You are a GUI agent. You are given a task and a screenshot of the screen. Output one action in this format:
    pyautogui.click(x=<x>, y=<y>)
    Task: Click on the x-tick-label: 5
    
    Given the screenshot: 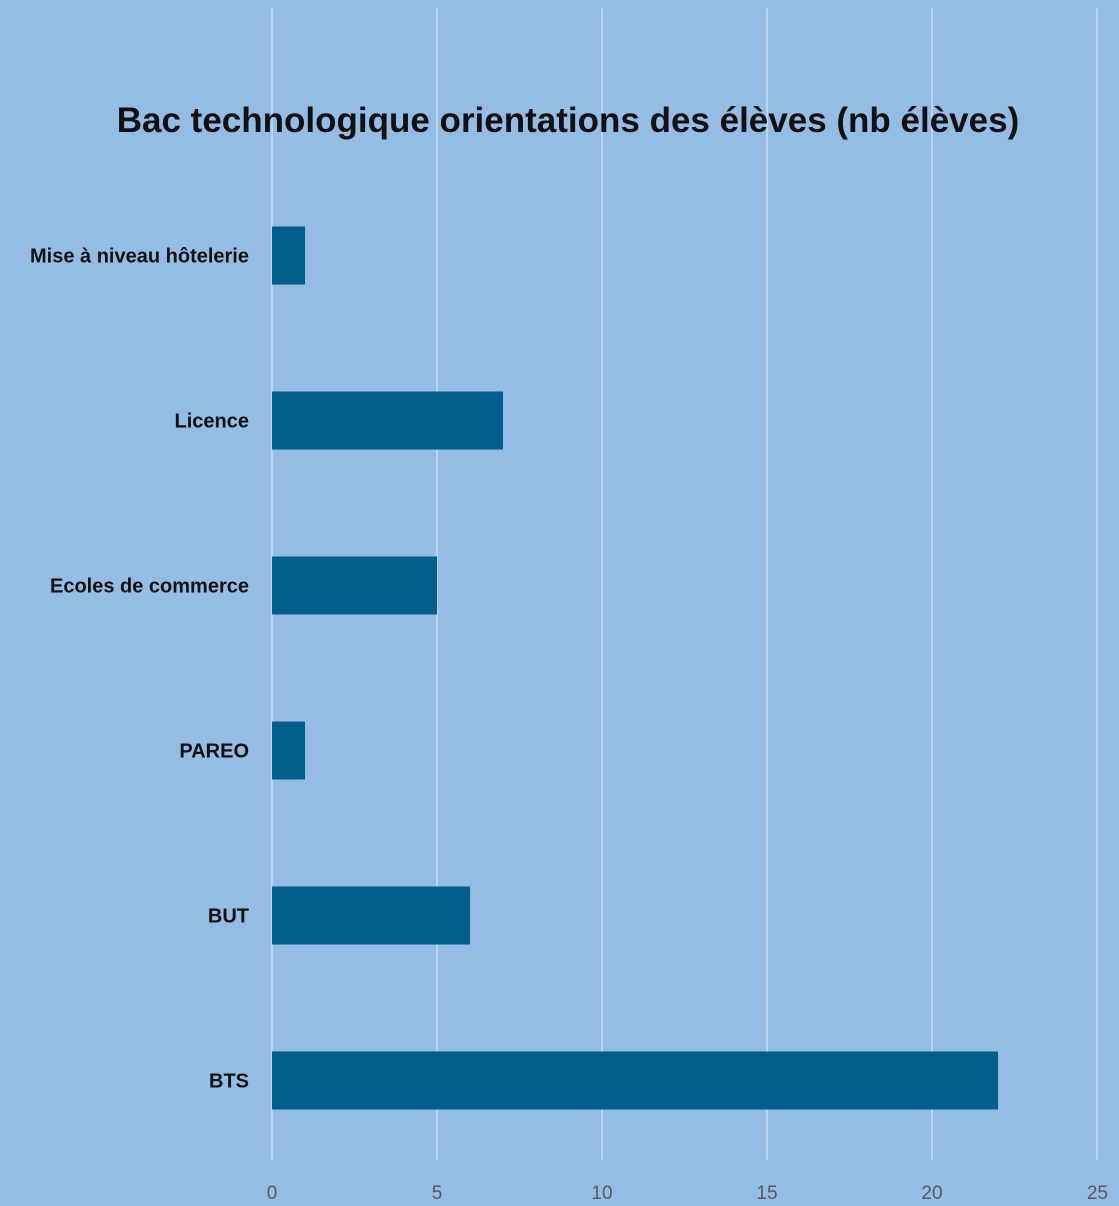 What is the action you would take?
    pyautogui.click(x=437, y=1193)
    